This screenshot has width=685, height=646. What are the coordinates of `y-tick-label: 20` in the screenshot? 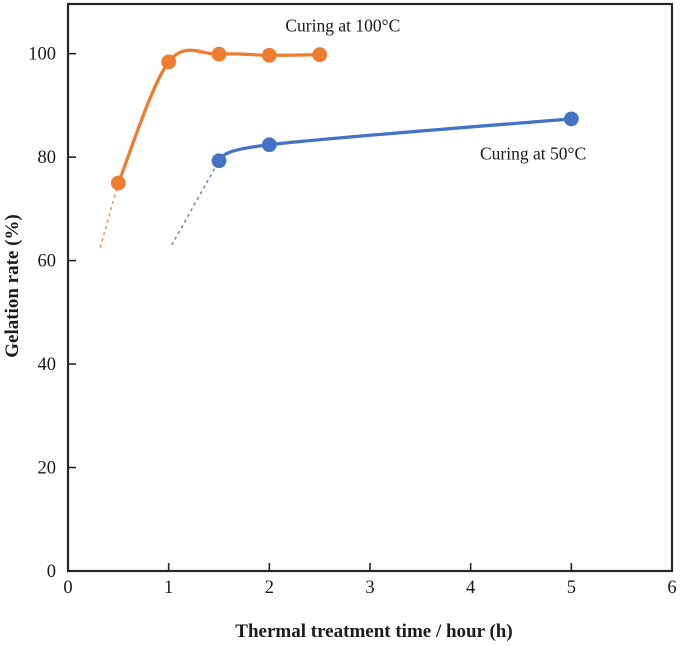 It's located at (47, 469).